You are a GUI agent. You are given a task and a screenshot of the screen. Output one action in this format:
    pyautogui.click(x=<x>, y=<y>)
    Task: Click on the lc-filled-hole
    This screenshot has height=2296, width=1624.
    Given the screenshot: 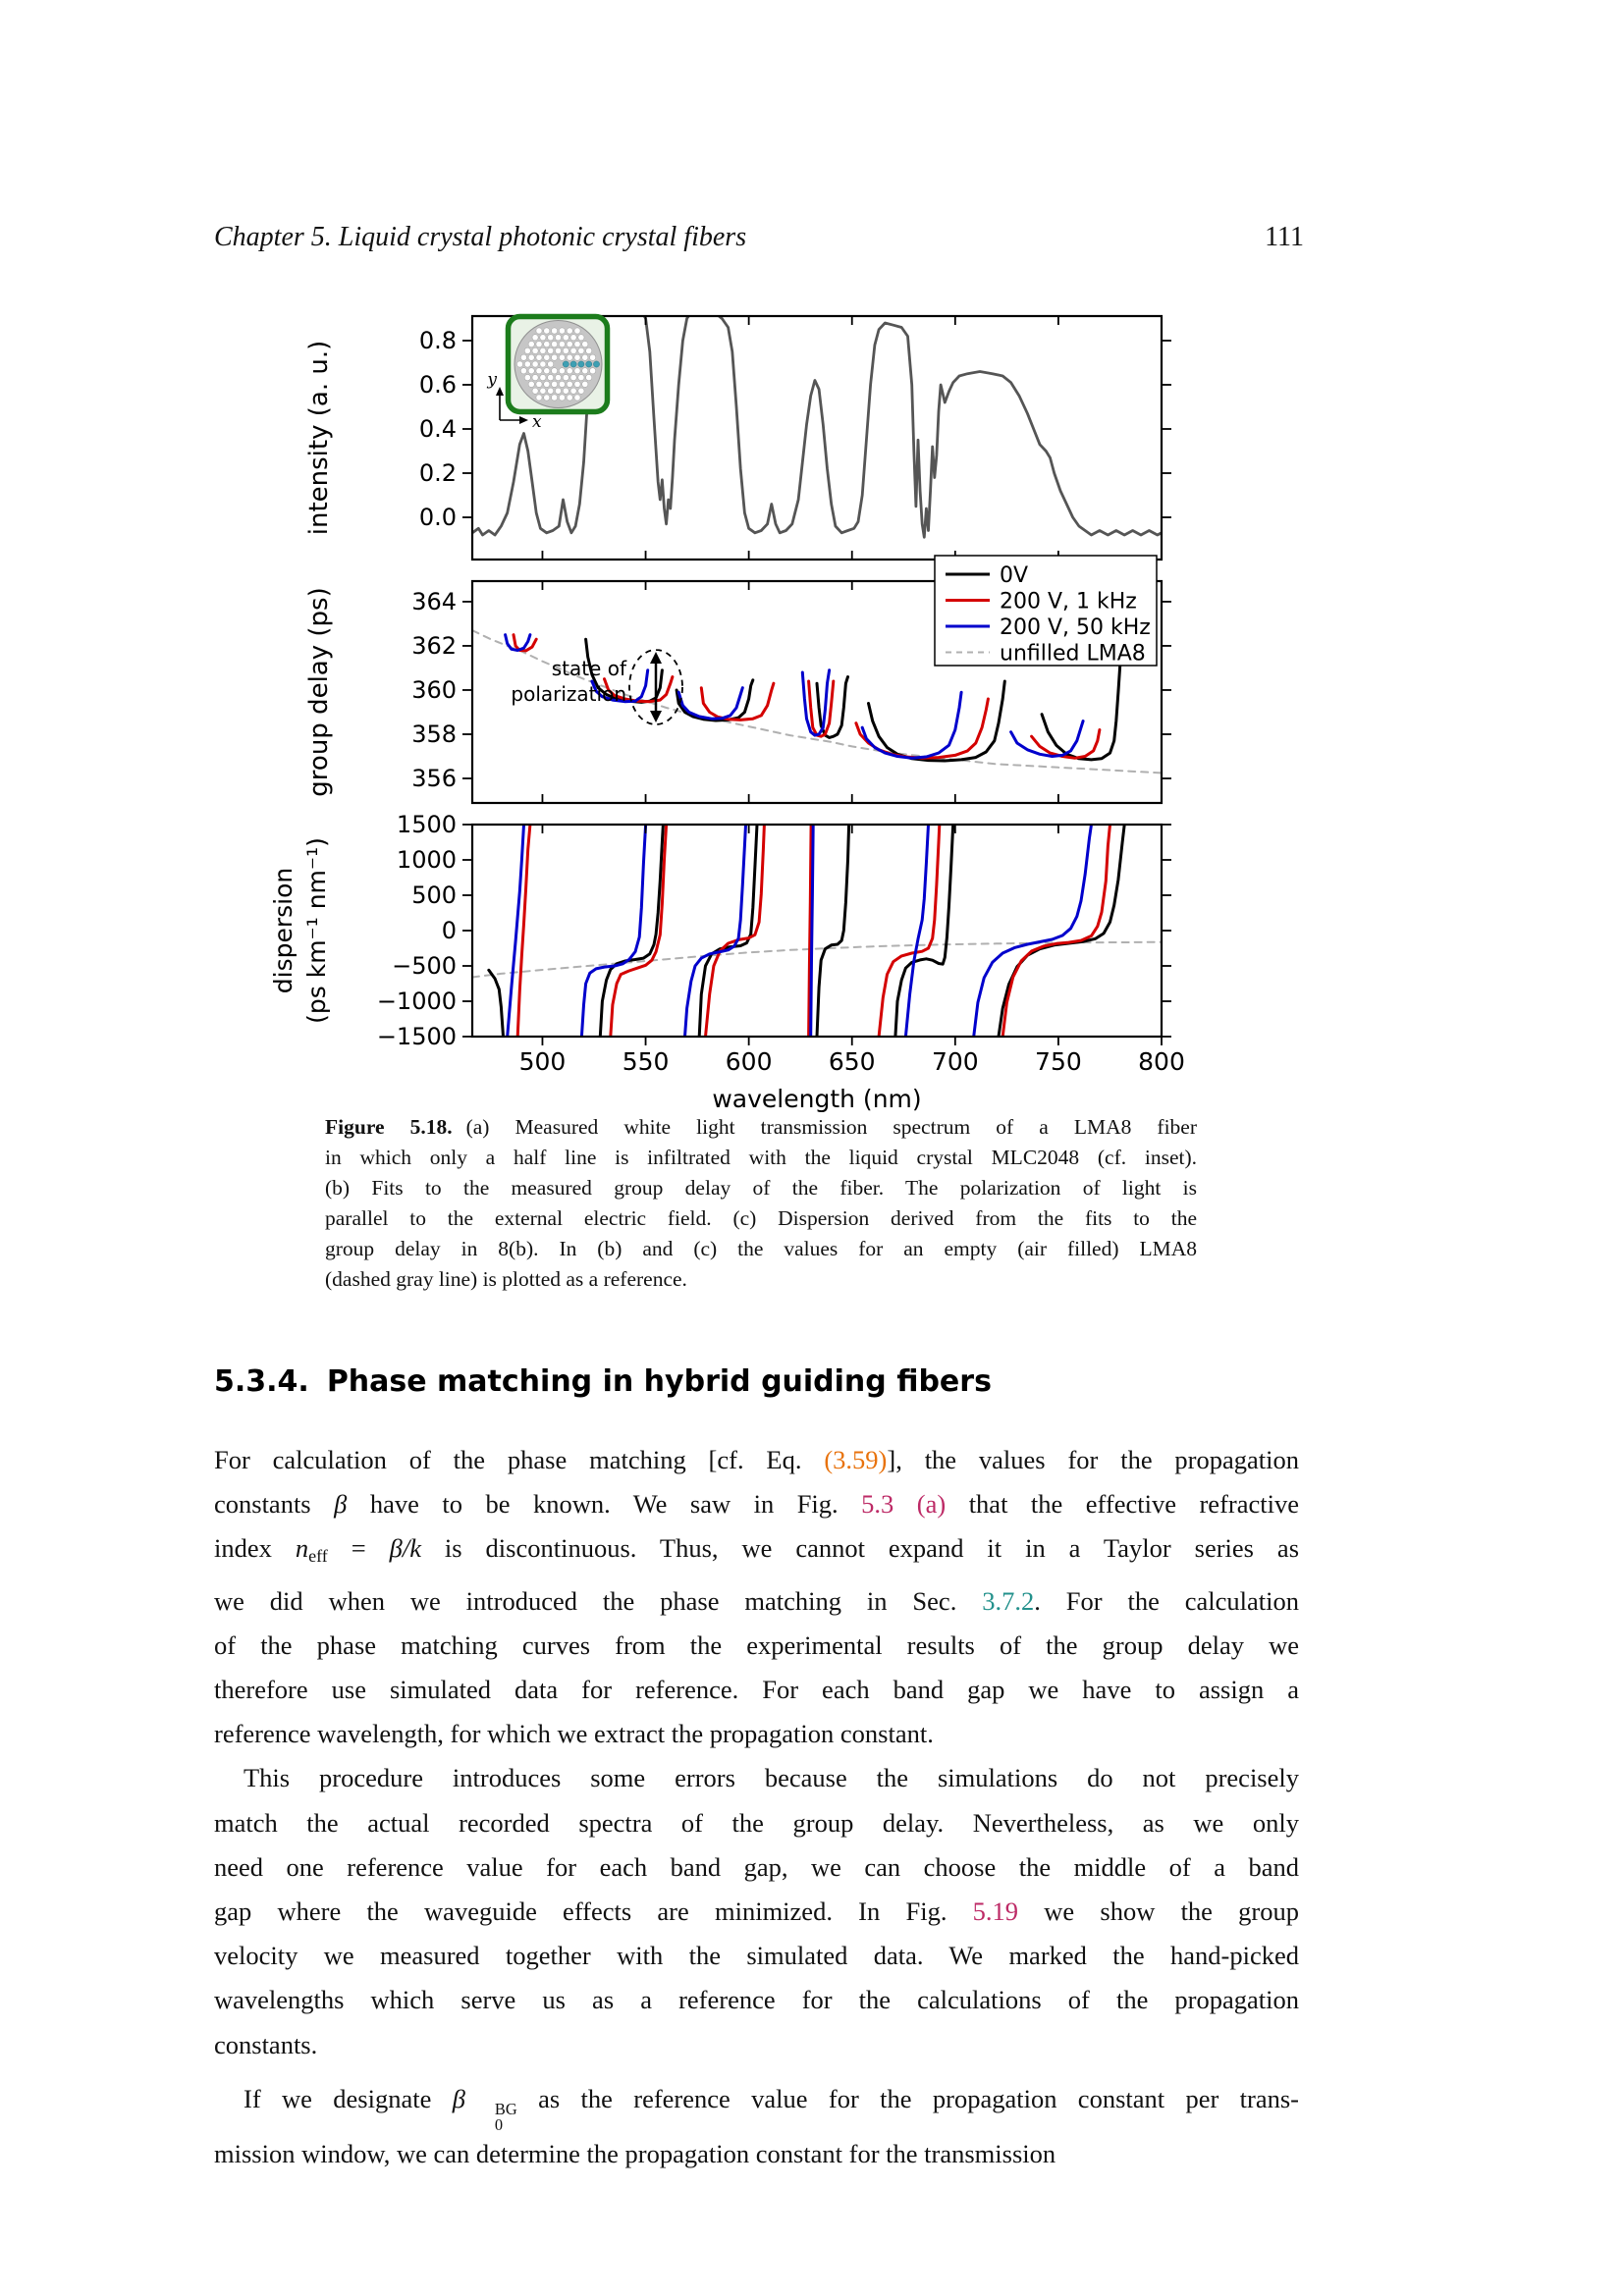 What is the action you would take?
    pyautogui.click(x=581, y=364)
    